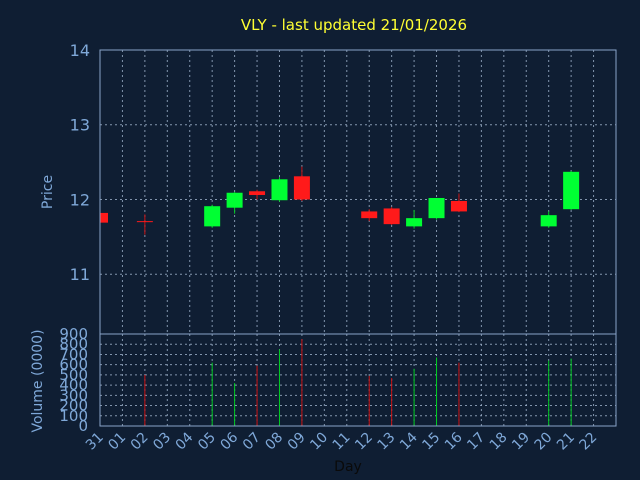 The height and width of the screenshot is (480, 640). Describe the element at coordinates (73, 395) in the screenshot. I see `volume-tick-label: 300` at that location.